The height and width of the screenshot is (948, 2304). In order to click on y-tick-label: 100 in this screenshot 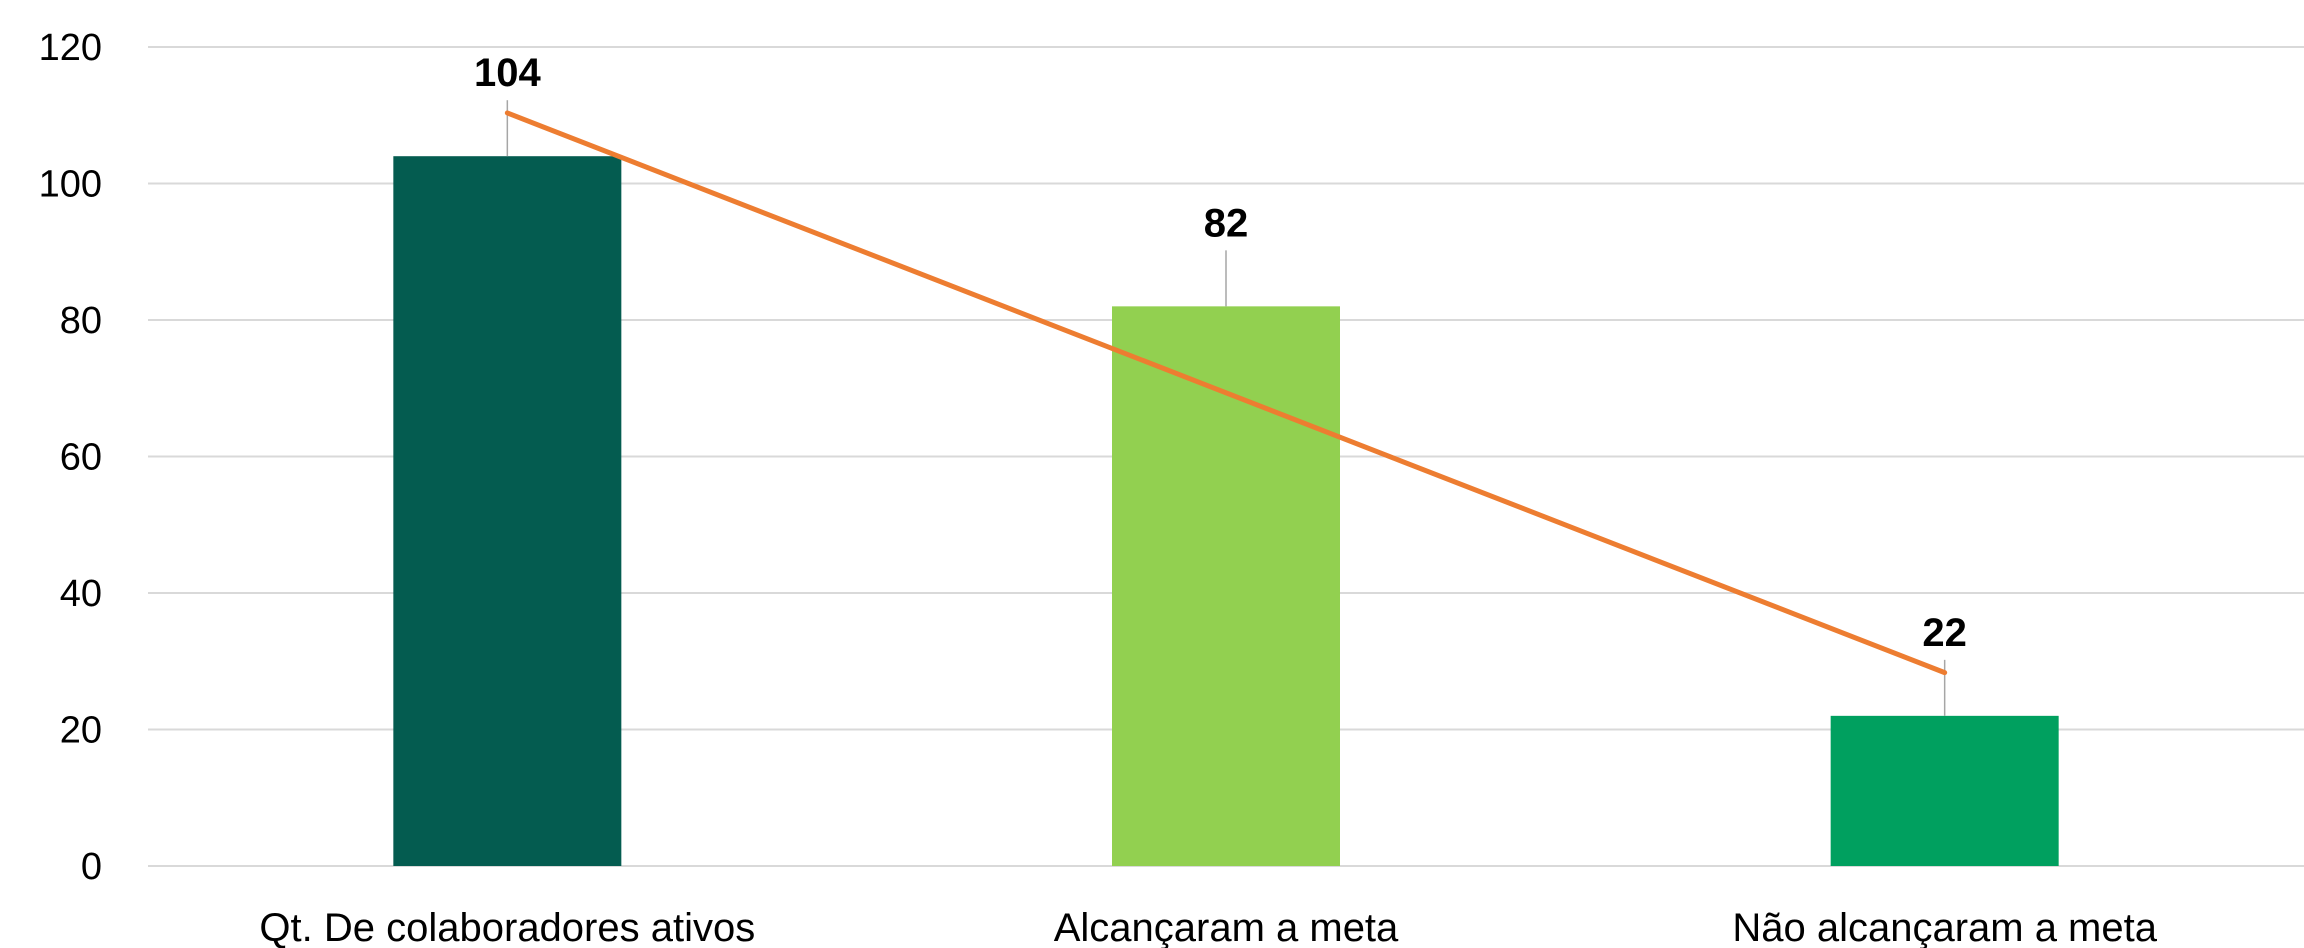, I will do `click(70, 185)`.